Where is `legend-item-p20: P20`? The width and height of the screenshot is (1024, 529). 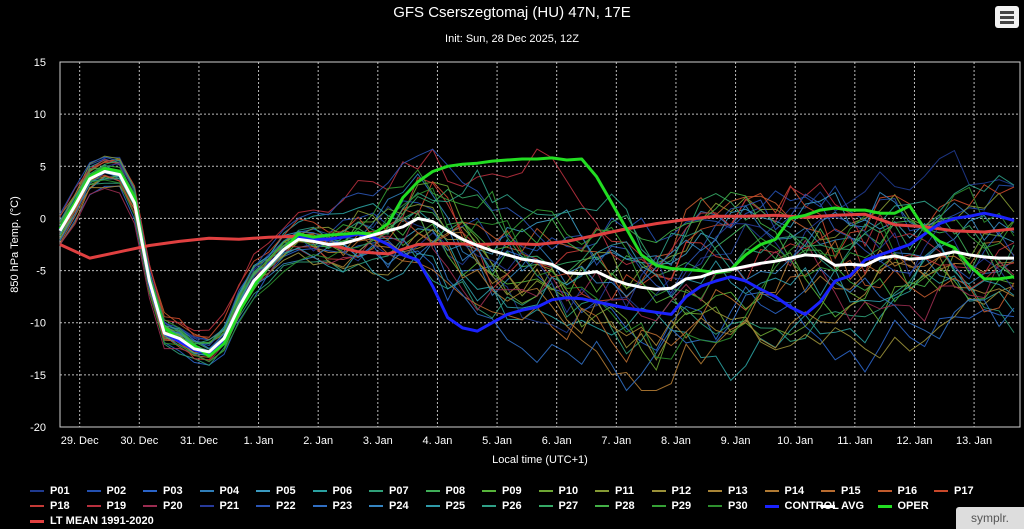
legend-item-p20: P20 is located at coordinates (163, 506).